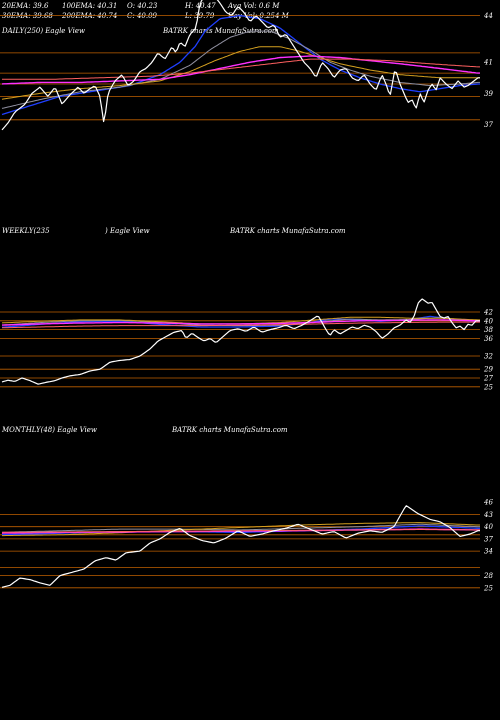 This screenshot has width=500, height=720. I want to click on monthly-source: BATRK charts MunafaSutra.com, so click(229, 430).